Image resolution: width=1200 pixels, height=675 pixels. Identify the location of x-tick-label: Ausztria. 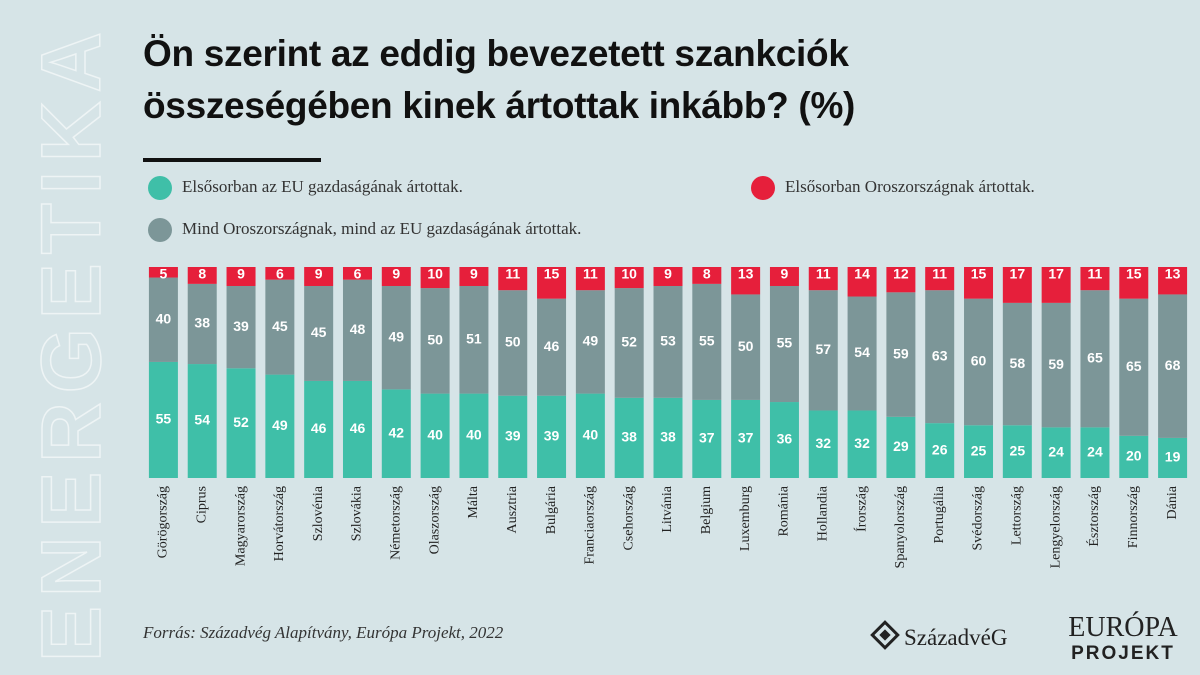
(512, 509).